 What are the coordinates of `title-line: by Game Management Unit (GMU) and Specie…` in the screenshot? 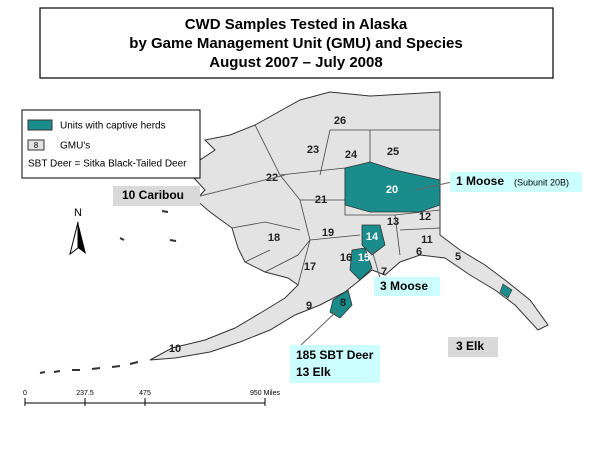 It's located at (295, 43).